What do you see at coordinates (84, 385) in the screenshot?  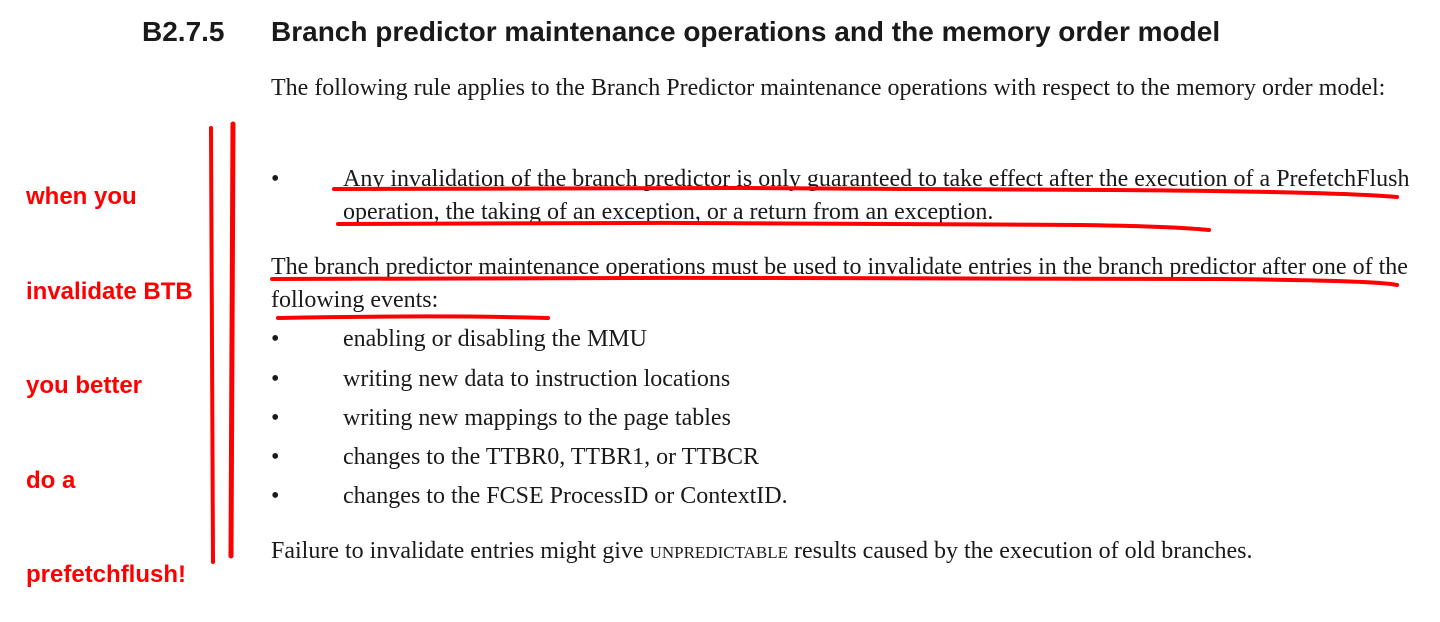 I see `annotation-line: you better` at bounding box center [84, 385].